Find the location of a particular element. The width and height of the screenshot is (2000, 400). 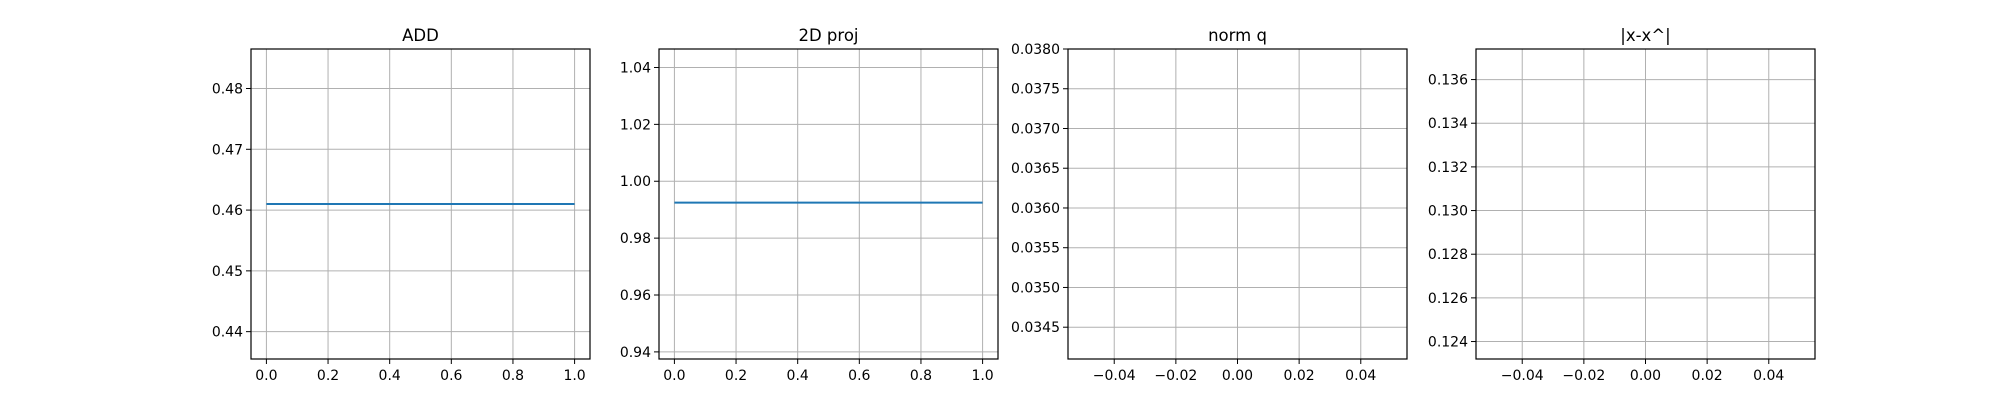

y-tick-label: 0.124 is located at coordinates (1448, 343).